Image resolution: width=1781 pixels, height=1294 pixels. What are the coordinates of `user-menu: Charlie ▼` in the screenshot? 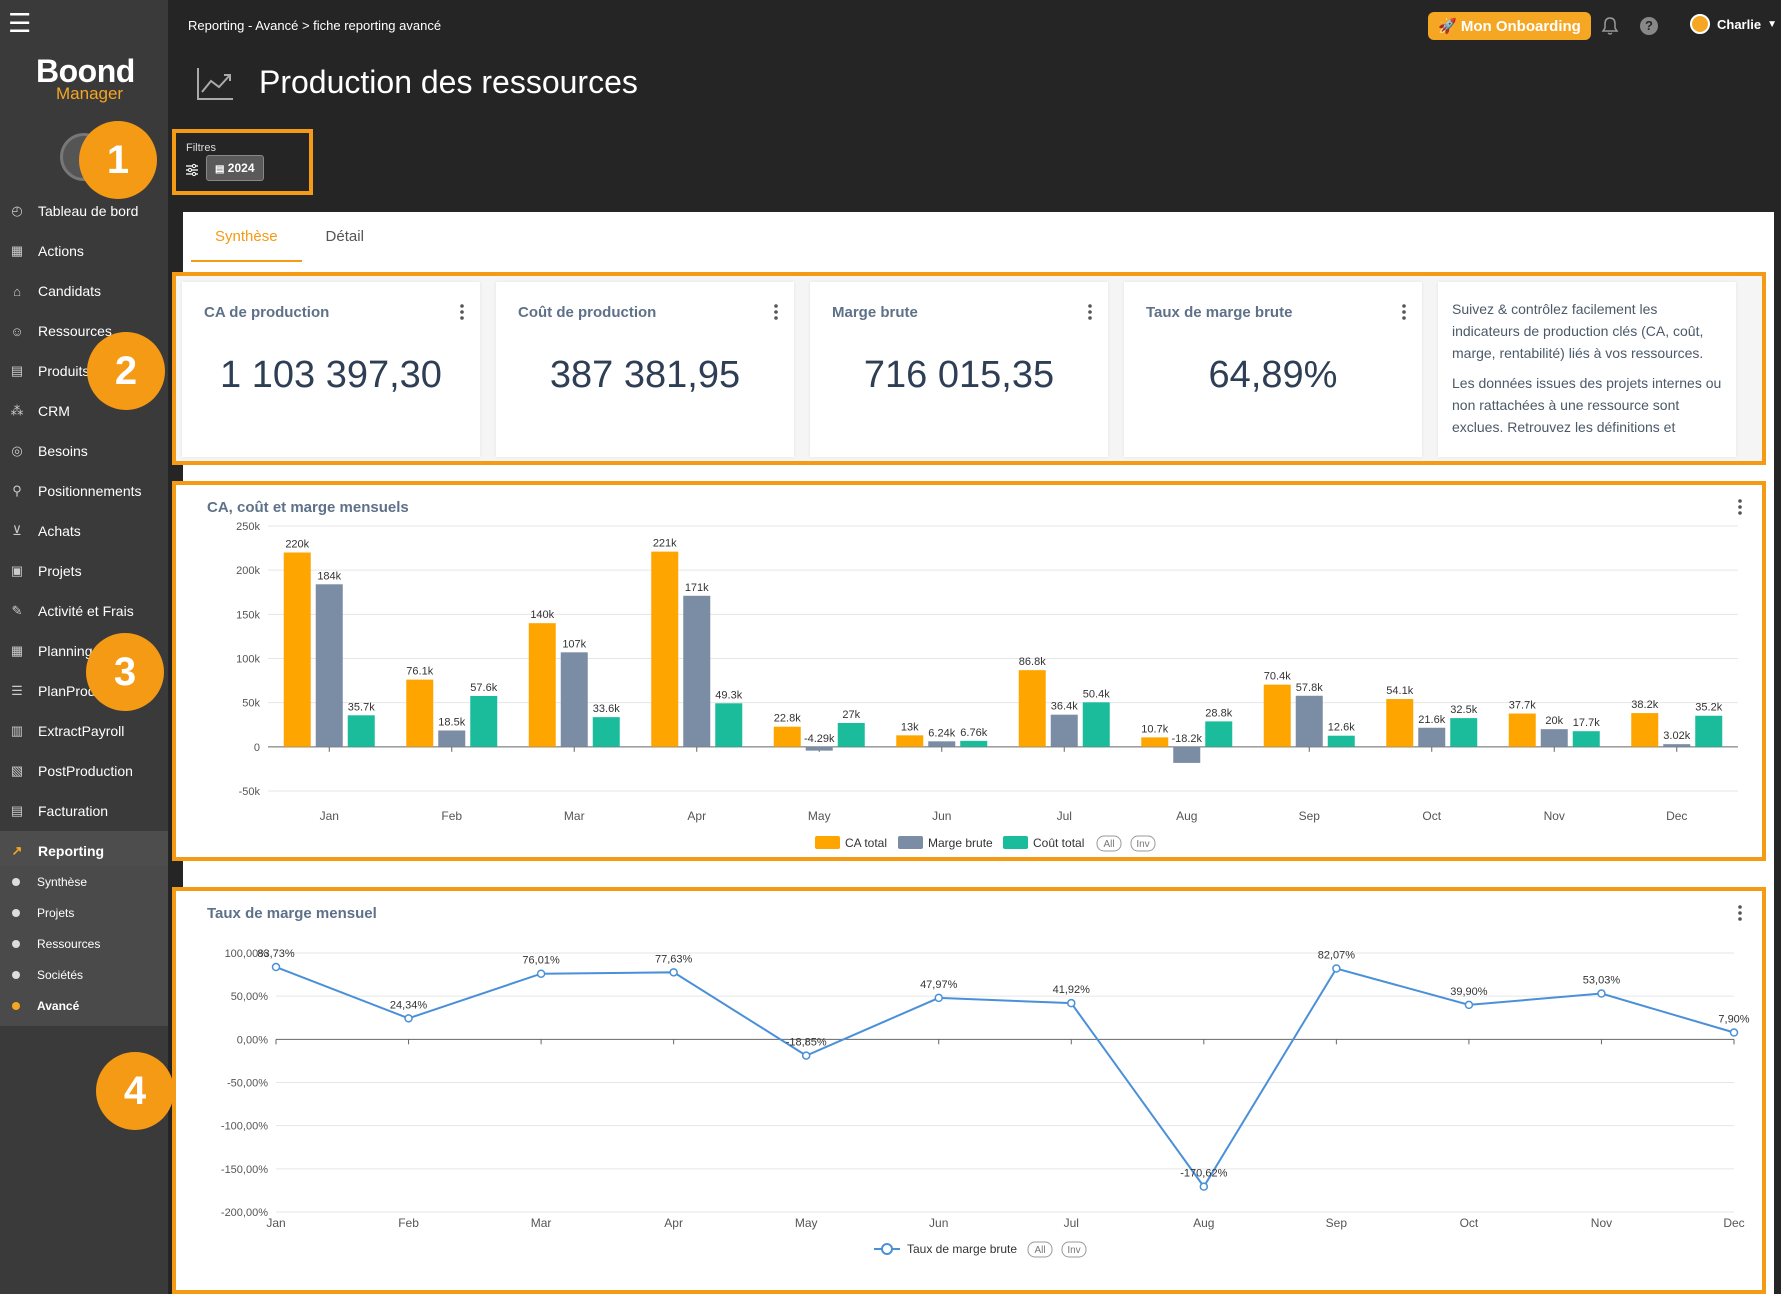 It's located at (1733, 24).